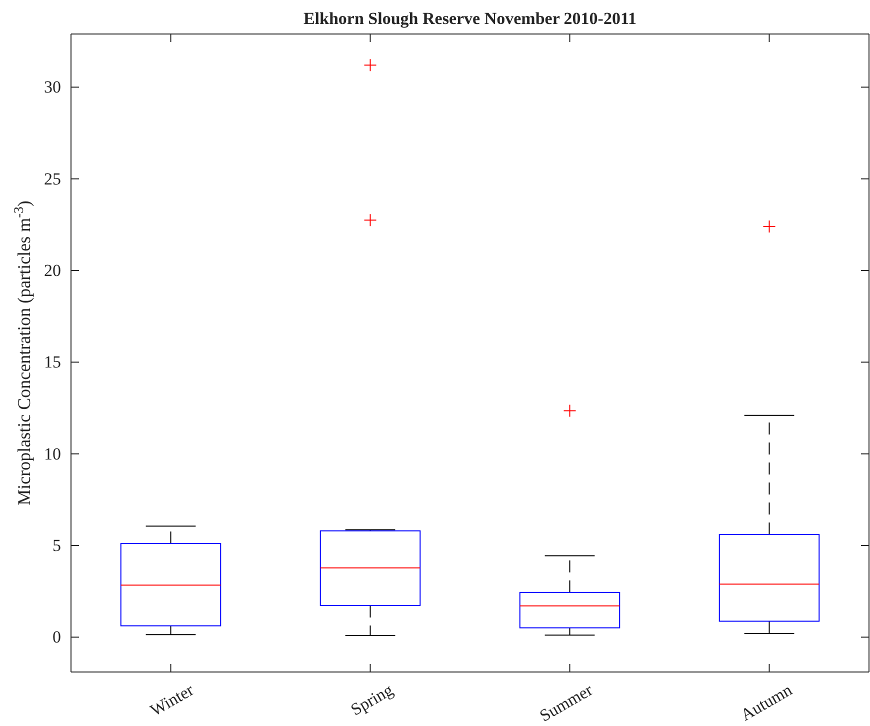 The width and height of the screenshot is (870, 726). Describe the element at coordinates (470, 18) in the screenshot. I see `chart-title: Elkhorn Slough Reserve November 2010-2011` at that location.